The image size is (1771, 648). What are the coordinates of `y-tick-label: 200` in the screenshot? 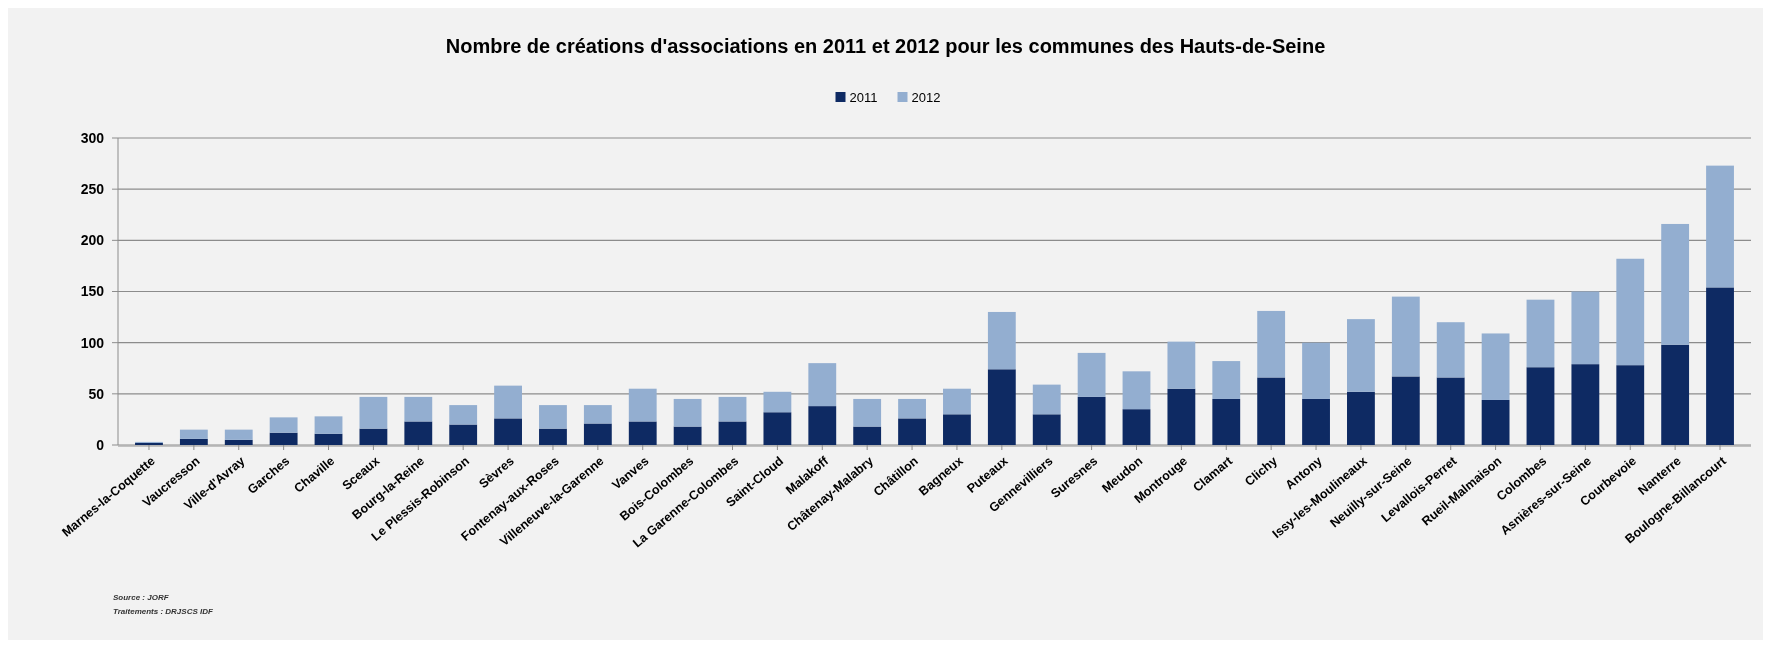 It's located at (92, 240).